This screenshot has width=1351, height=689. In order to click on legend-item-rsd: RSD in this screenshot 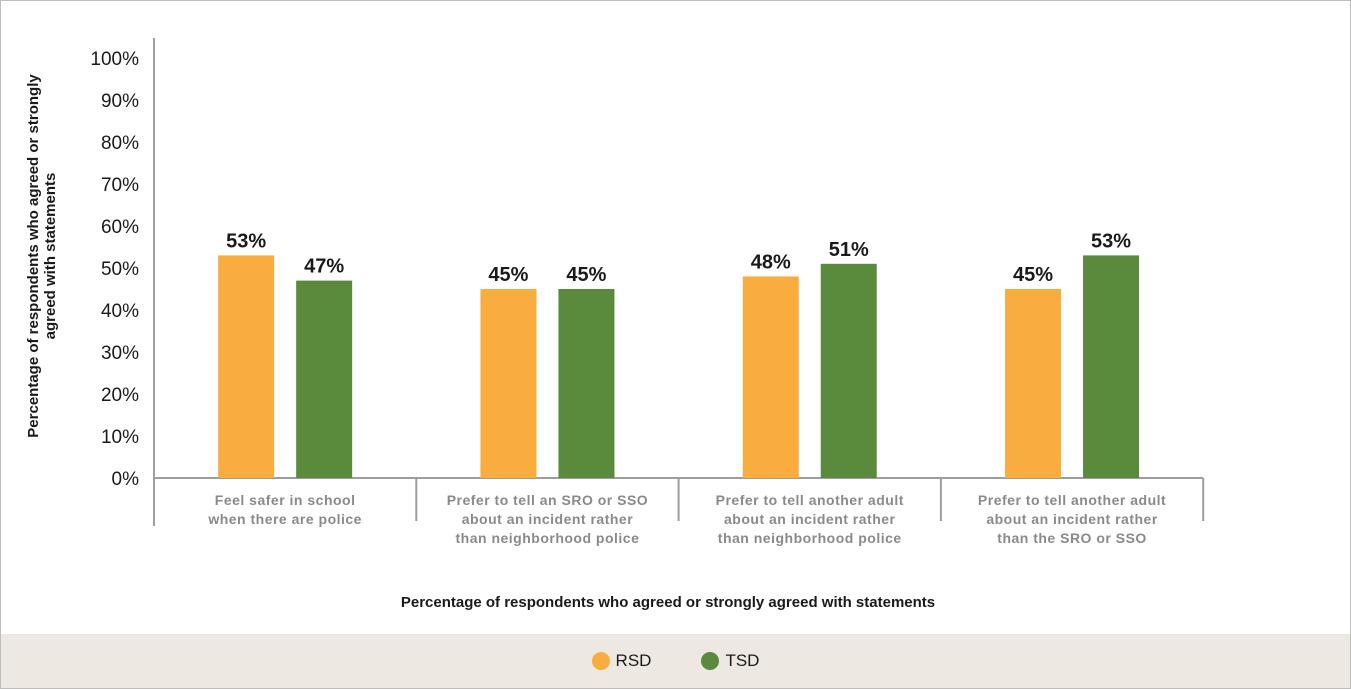, I will do `click(621, 661)`.